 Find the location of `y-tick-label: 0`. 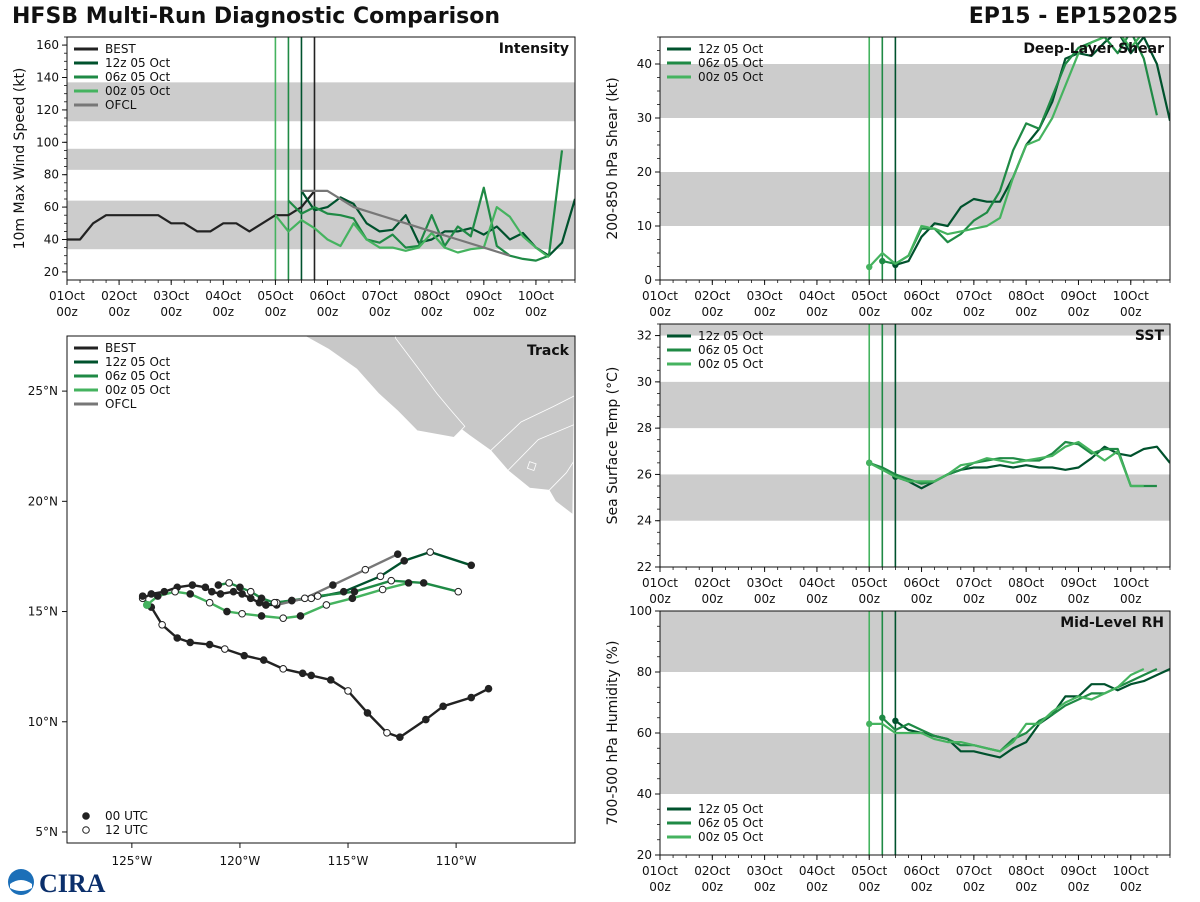

y-tick-label: 0 is located at coordinates (648, 280).